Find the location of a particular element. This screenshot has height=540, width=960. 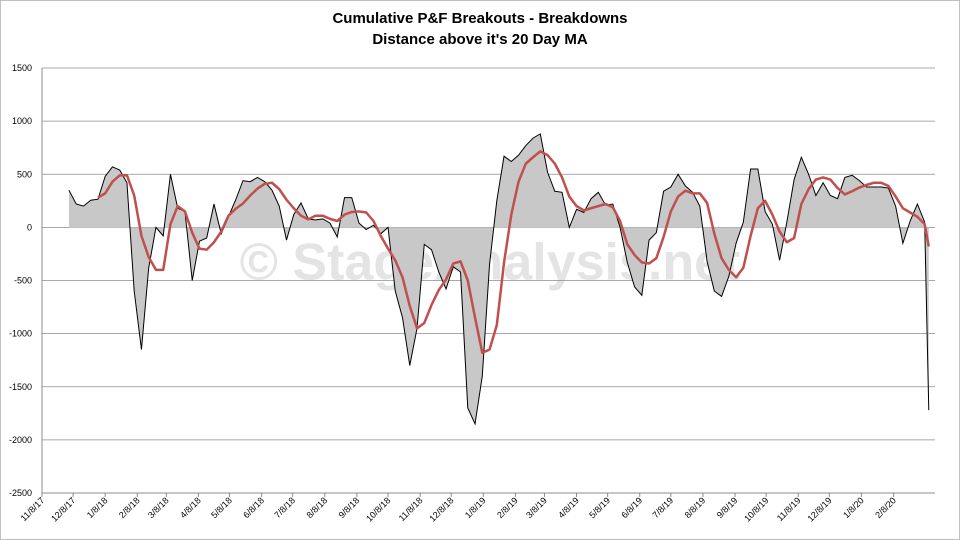

y-tick-label: -2000 is located at coordinates (20, 440).